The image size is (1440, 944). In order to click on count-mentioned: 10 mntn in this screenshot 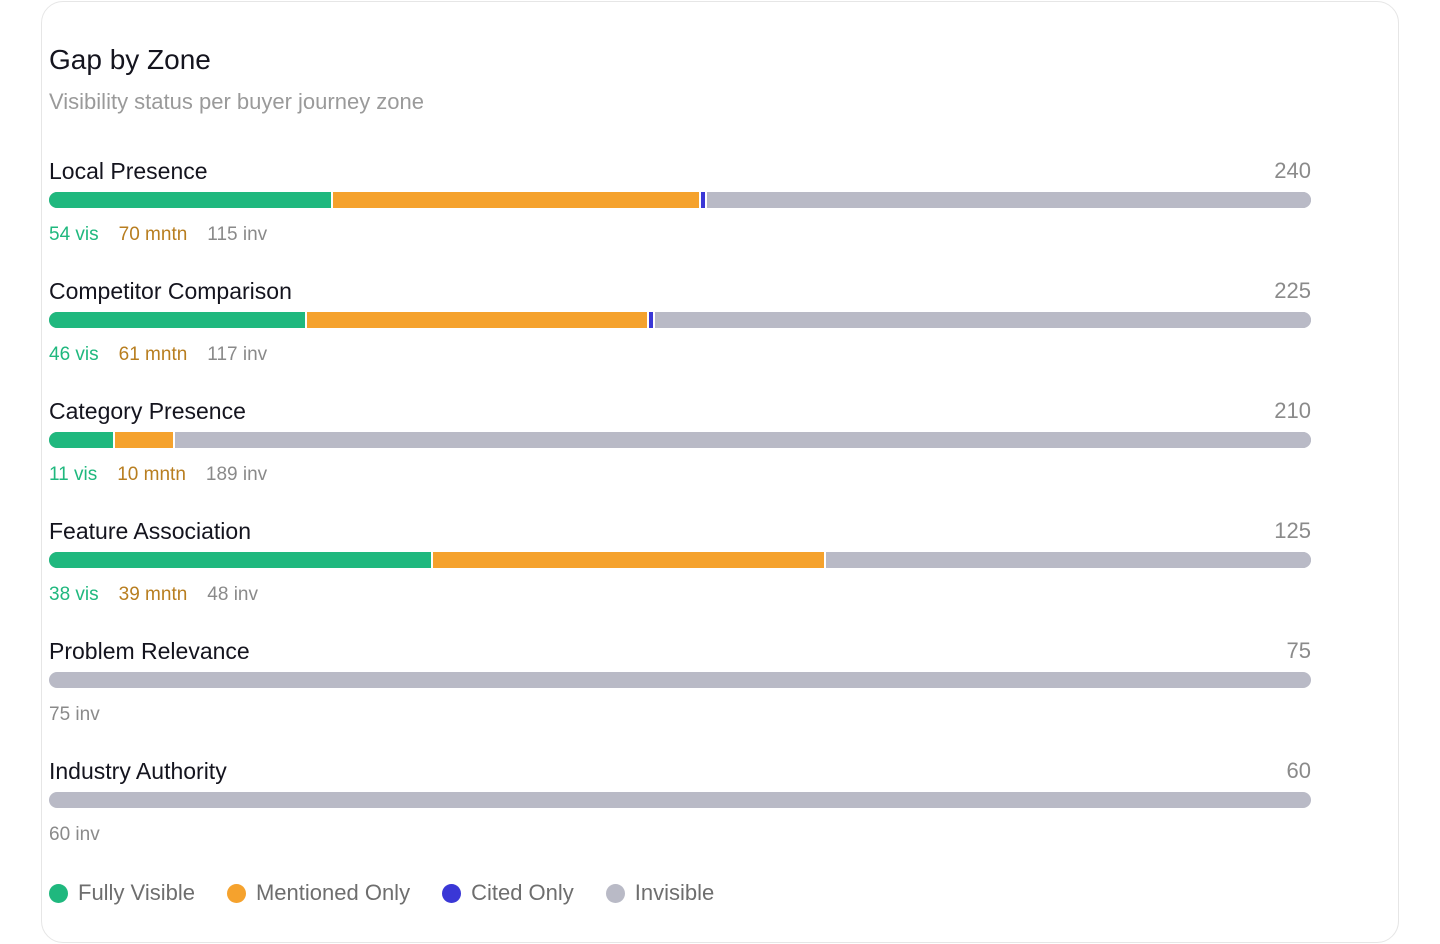, I will do `click(151, 474)`.